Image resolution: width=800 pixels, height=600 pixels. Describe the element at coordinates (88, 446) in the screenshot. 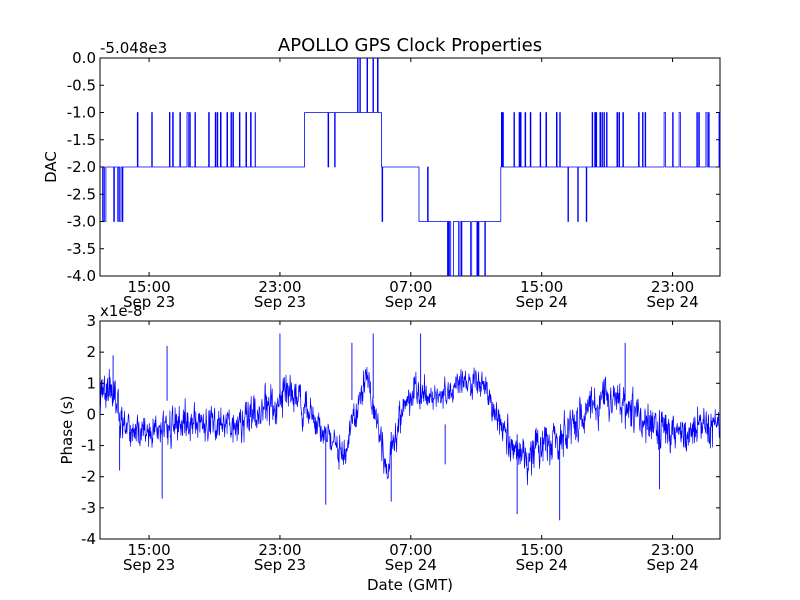

I see `y-tick-label: -1` at that location.